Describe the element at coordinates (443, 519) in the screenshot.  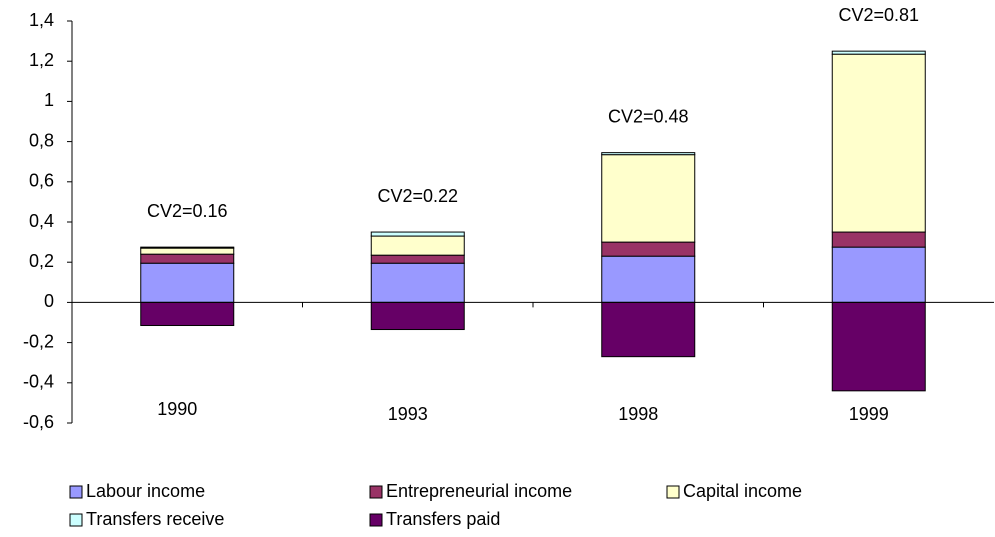
I see `legend-label: Transfers paid` at that location.